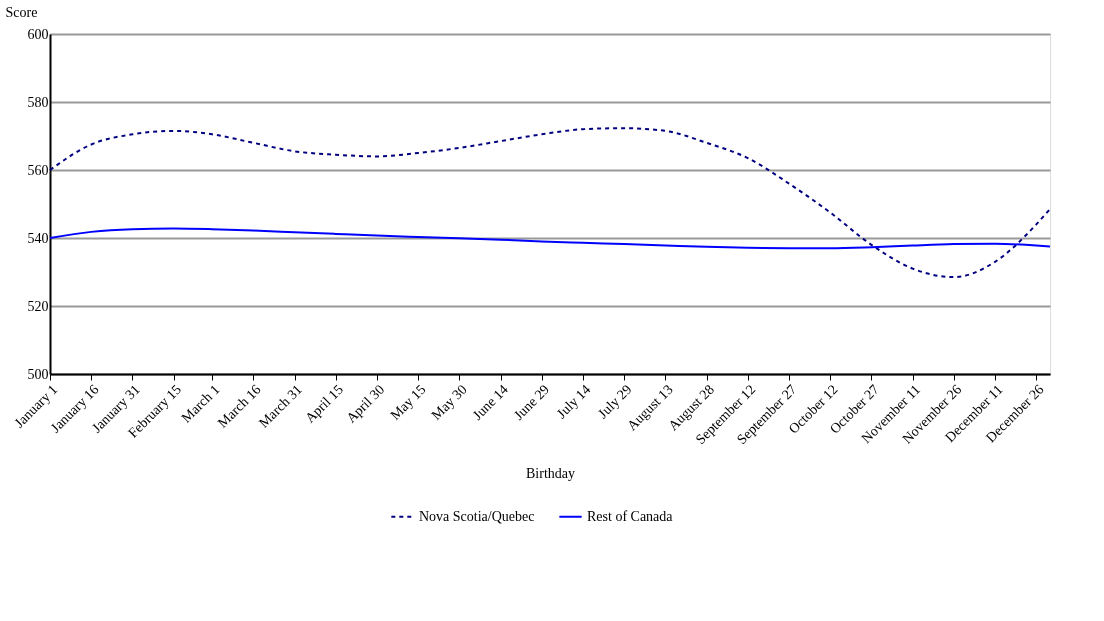 The width and height of the screenshot is (1104, 621). What do you see at coordinates (38, 102) in the screenshot?
I see `y-tick-label: 580` at bounding box center [38, 102].